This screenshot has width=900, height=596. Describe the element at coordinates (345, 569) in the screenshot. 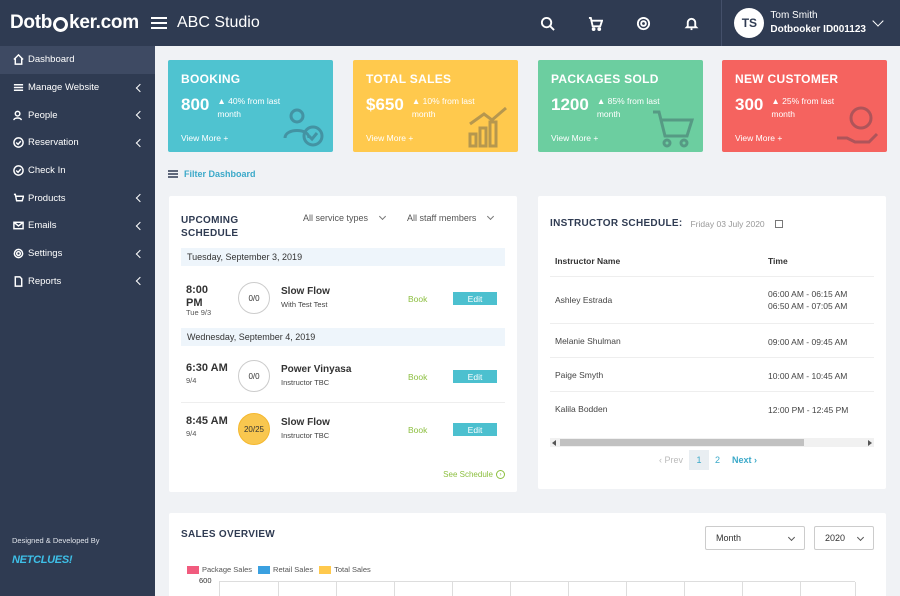

I see `legend-item: Total Sales` at that location.